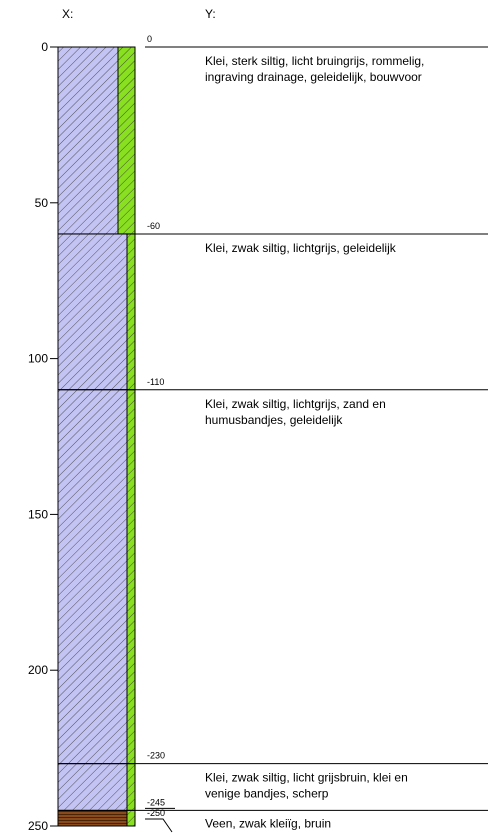 This screenshot has height=834, width=488. I want to click on depth-leader, so click(159, 825).